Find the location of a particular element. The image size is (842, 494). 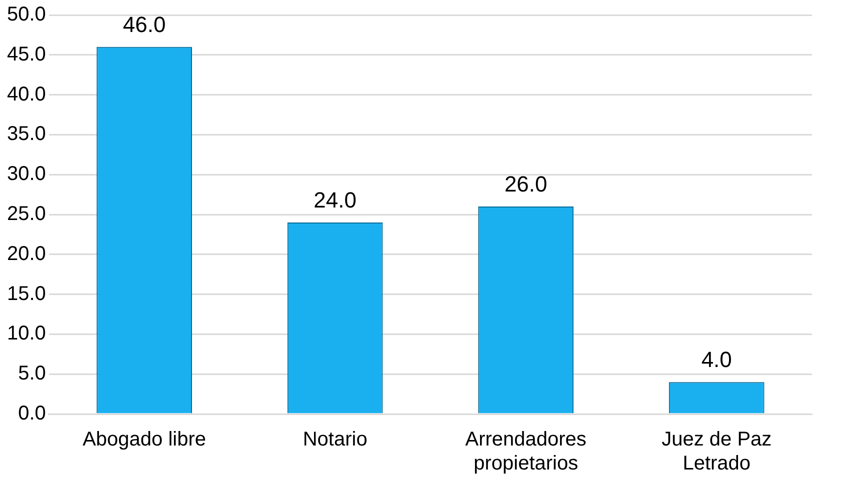

y-tick-label: 40.0 is located at coordinates (26, 94).